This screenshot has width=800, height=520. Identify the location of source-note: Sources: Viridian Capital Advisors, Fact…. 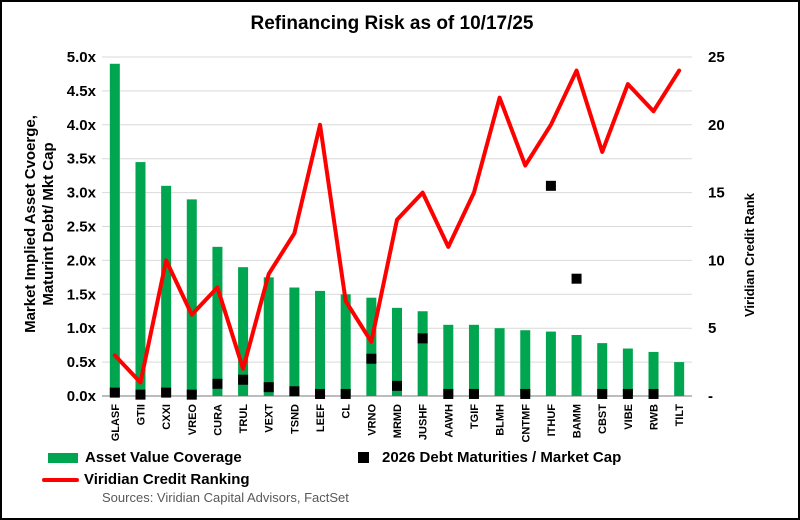
(225, 497).